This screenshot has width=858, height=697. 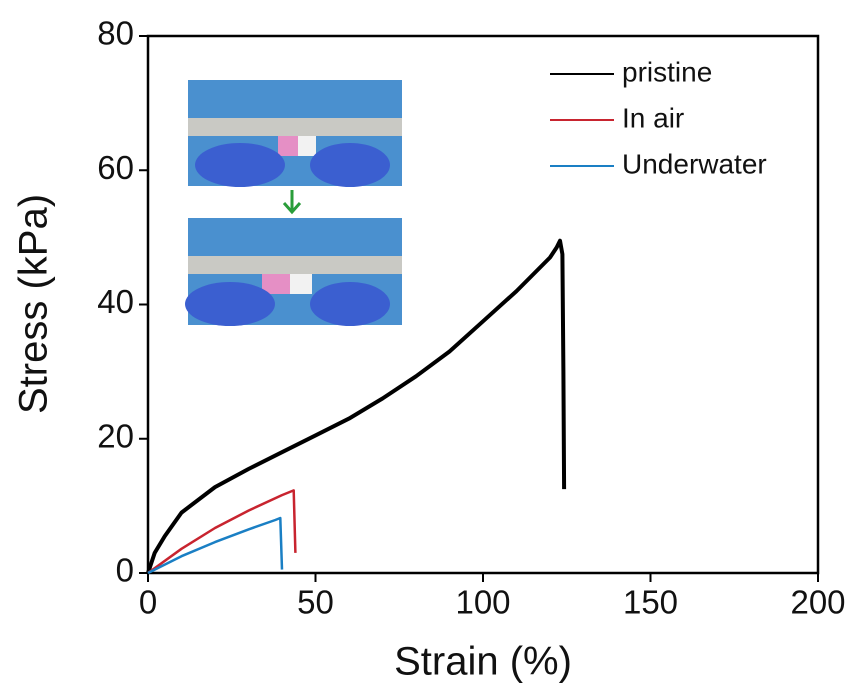 What do you see at coordinates (315, 602) in the screenshot?
I see `x-tick-label: 50` at bounding box center [315, 602].